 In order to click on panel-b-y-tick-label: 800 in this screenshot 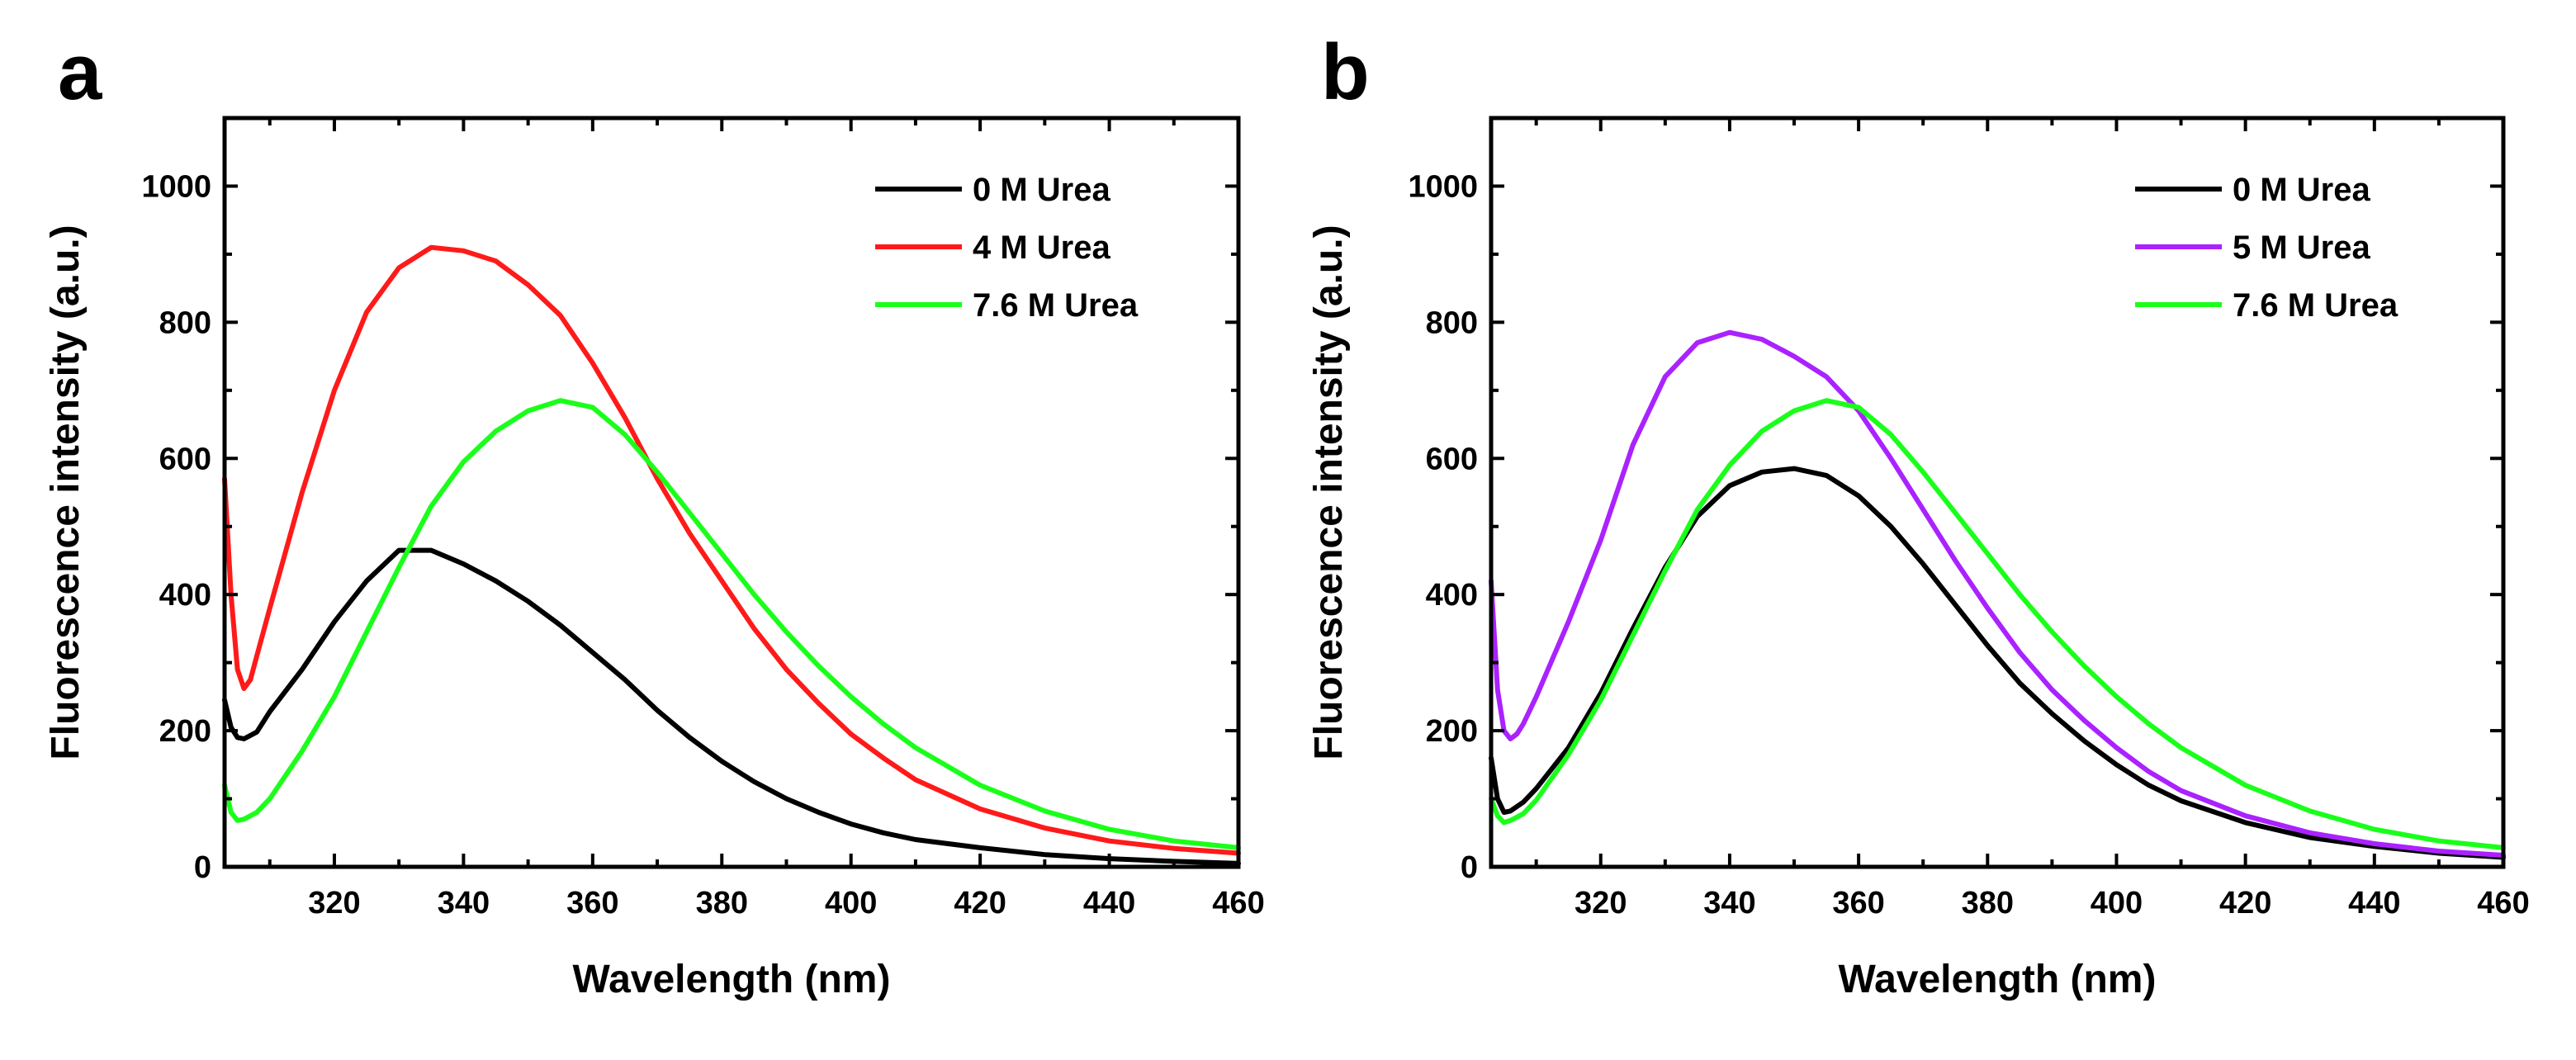, I will do `click(1452, 322)`.